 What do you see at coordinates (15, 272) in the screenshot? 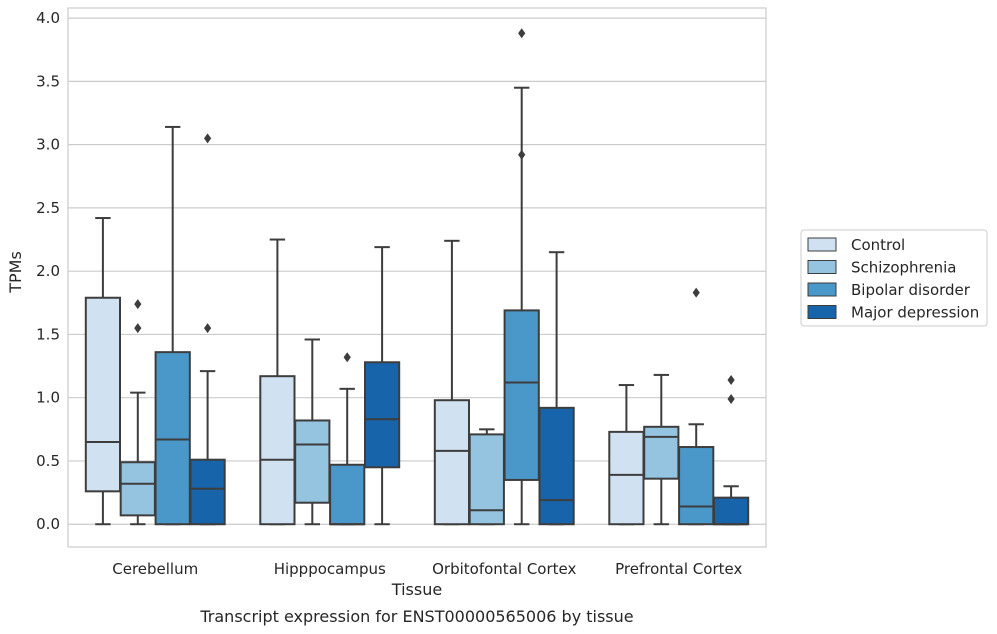
I see `y-axis-title: TPMs` at bounding box center [15, 272].